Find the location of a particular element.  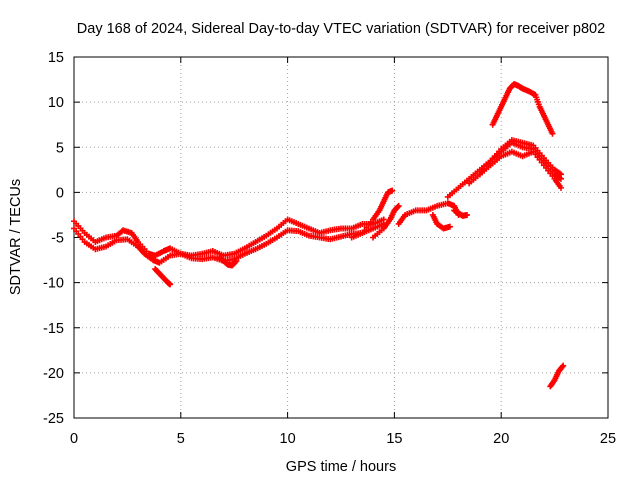

series-branch-dip-7h is located at coordinates (228, 261).